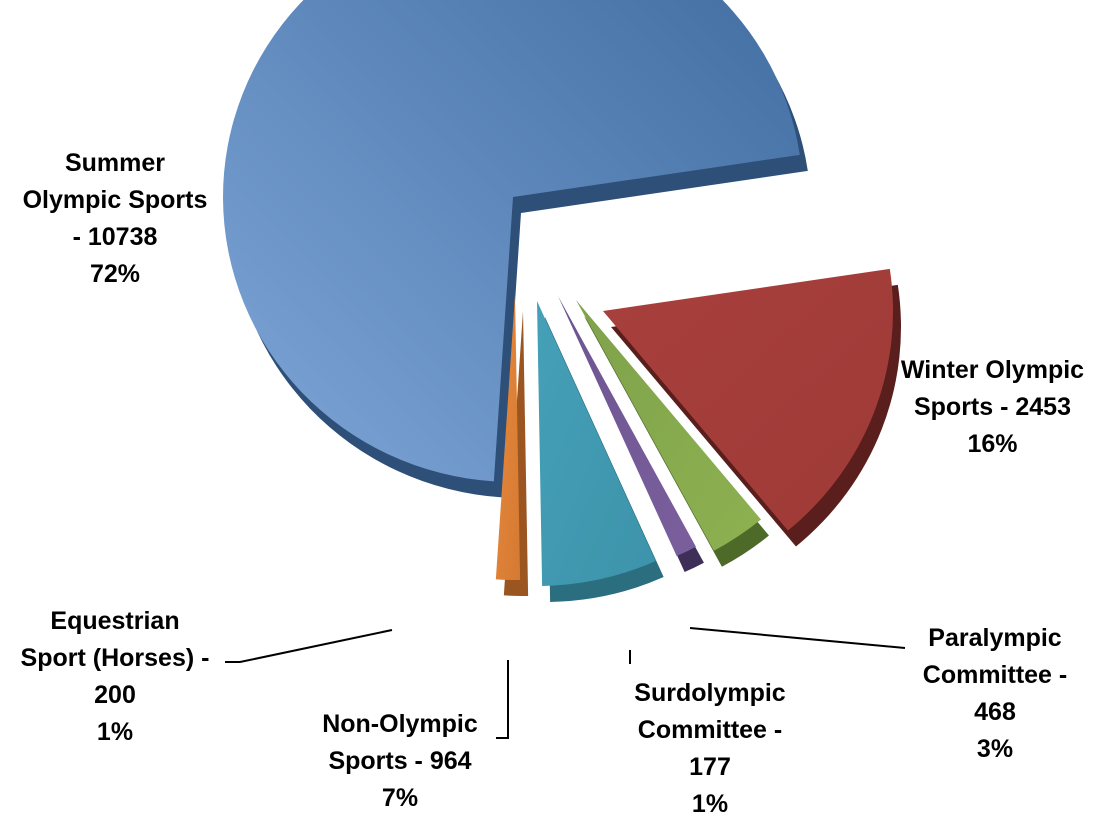  Describe the element at coordinates (309, 646) in the screenshot. I see `leader-line-equestrian-sport-horses` at that location.